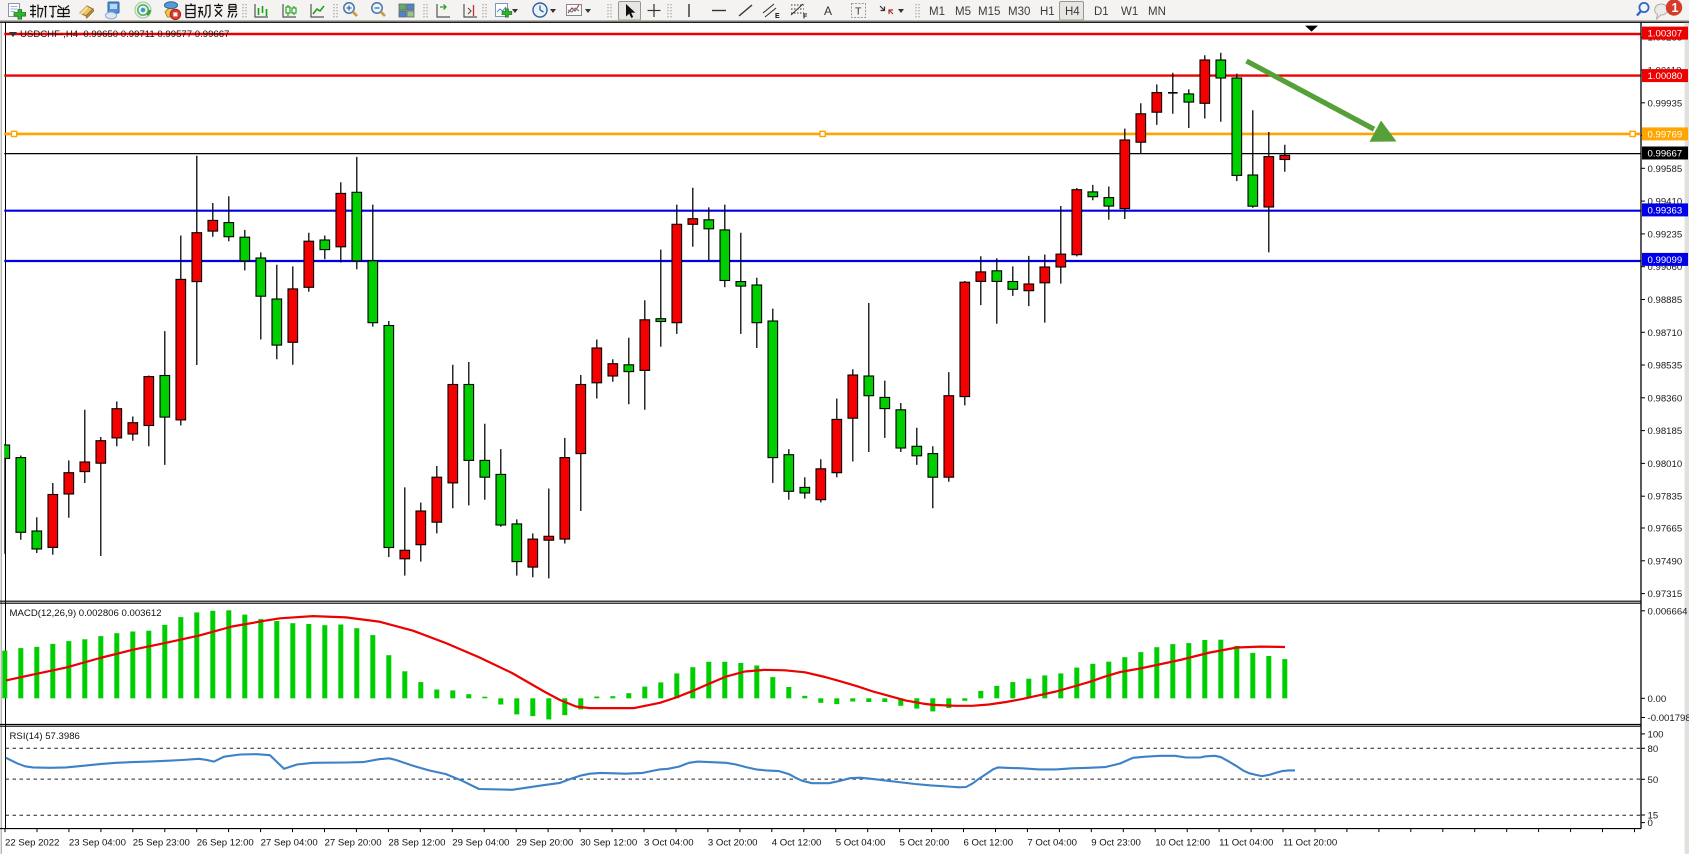 The image size is (1689, 854). Describe the element at coordinates (1116, 842) in the screenshot. I see `svg-text: 9 Oct 23:00` at that location.